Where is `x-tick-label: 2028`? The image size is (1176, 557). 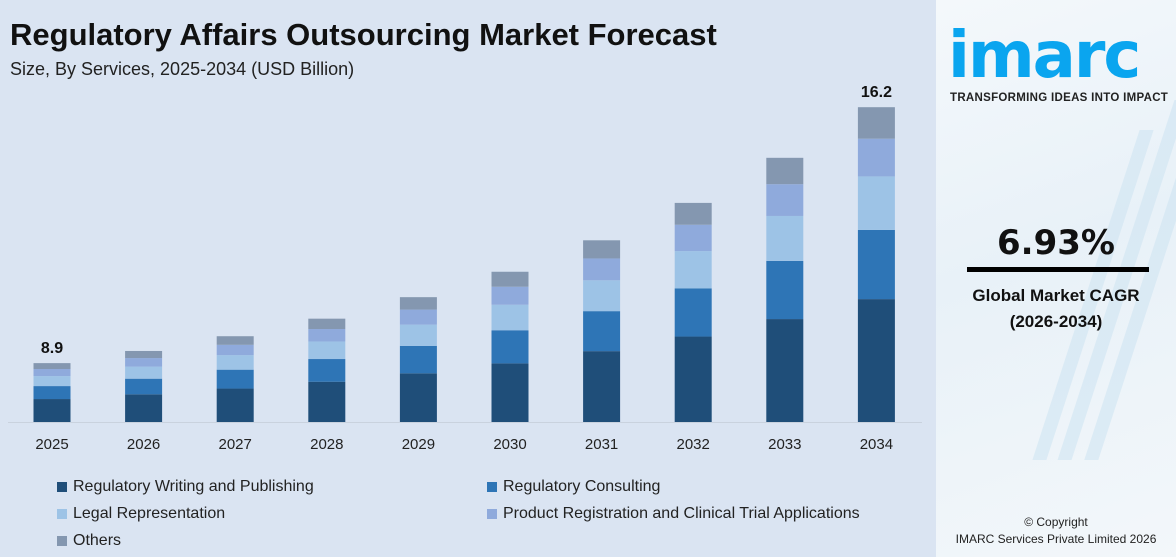
x-tick-label: 2028 is located at coordinates (326, 444).